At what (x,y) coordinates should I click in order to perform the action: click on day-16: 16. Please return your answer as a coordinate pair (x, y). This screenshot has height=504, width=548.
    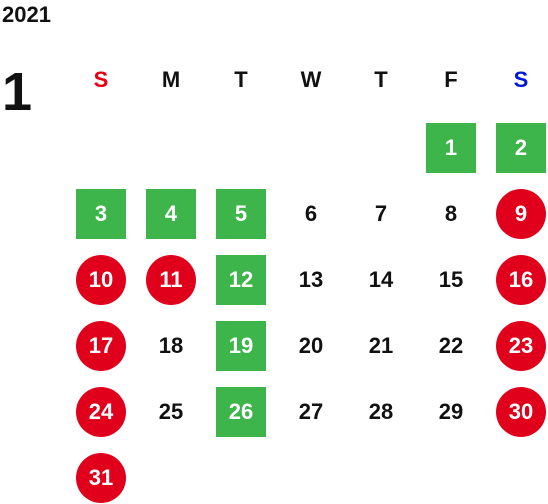
    Looking at the image, I should click on (521, 280).